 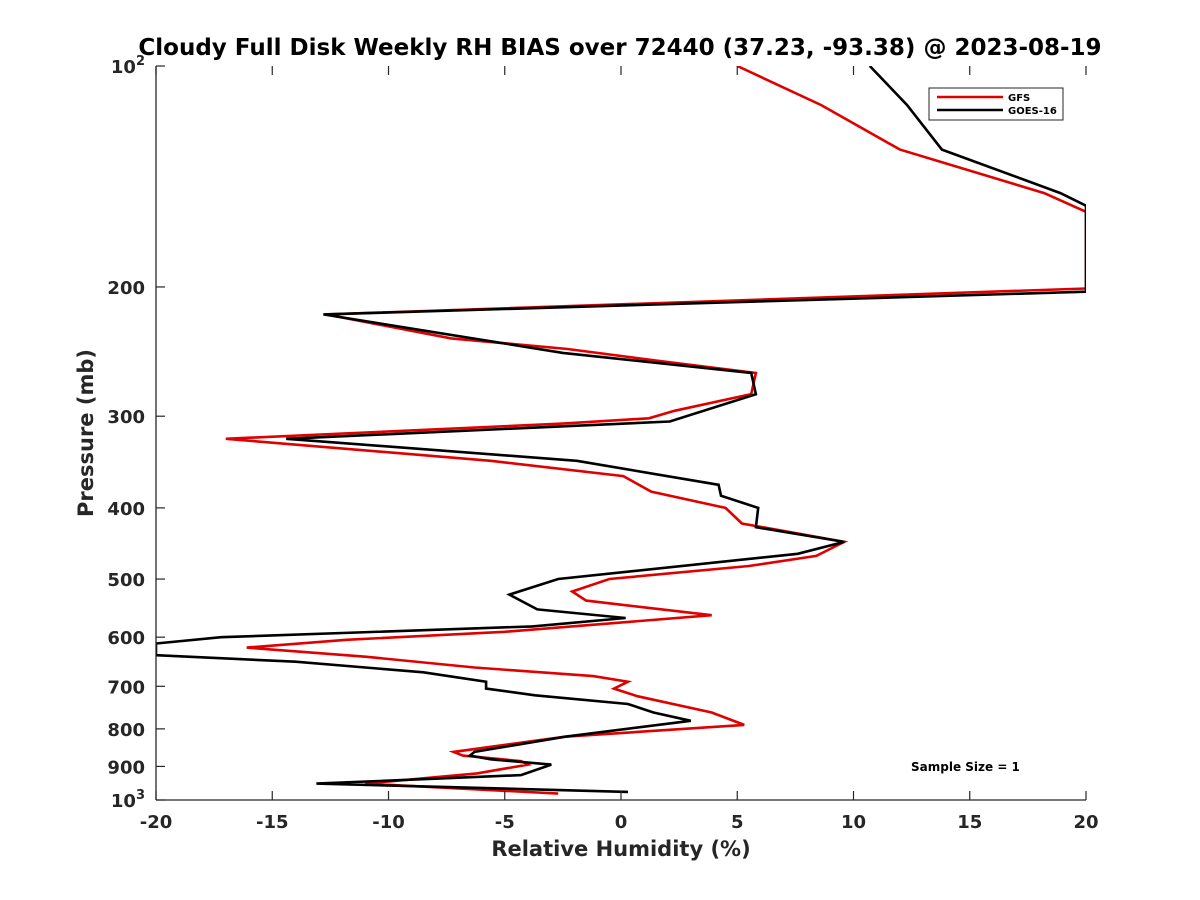 I want to click on x-tick-label: -15, so click(x=272, y=822).